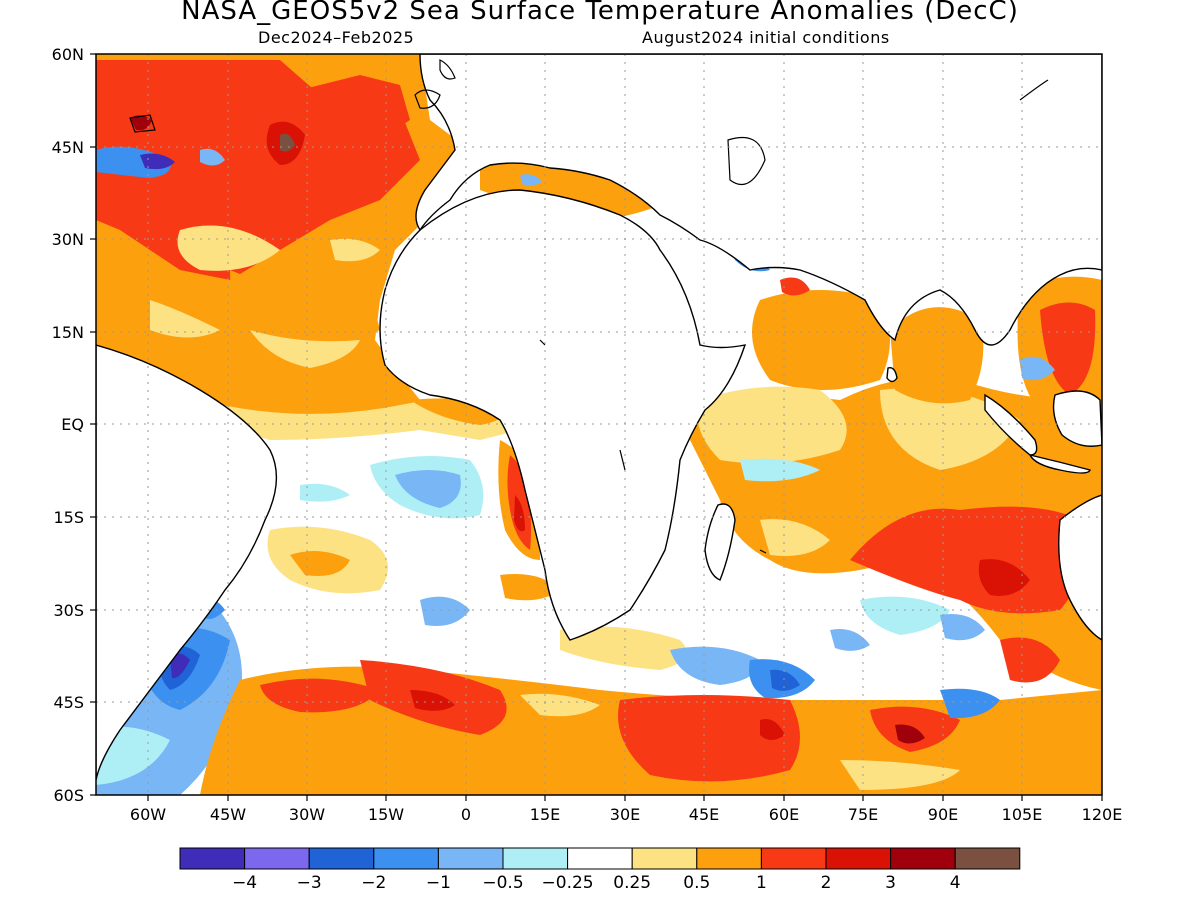 The width and height of the screenshot is (1200, 900). I want to click on lat-label: 30N, so click(68, 239).